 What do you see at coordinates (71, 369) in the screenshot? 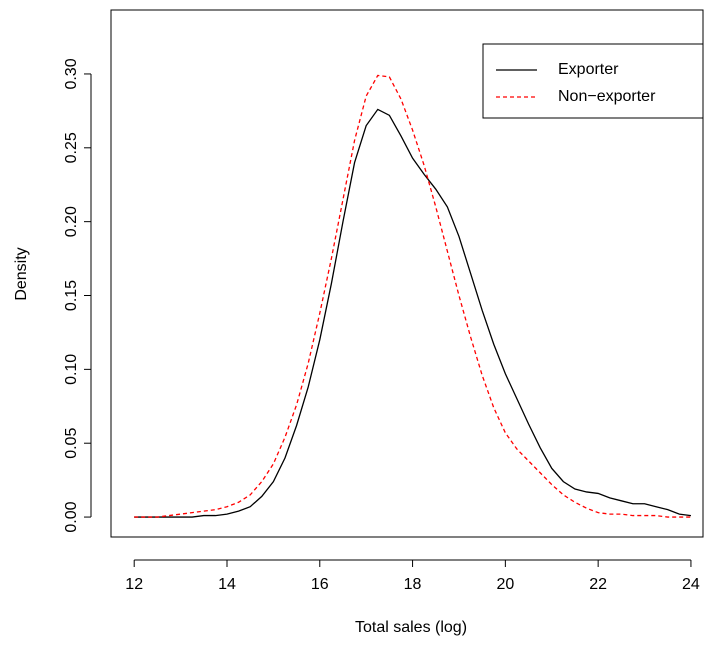
I see `y-tick-label: 0.10` at bounding box center [71, 369].